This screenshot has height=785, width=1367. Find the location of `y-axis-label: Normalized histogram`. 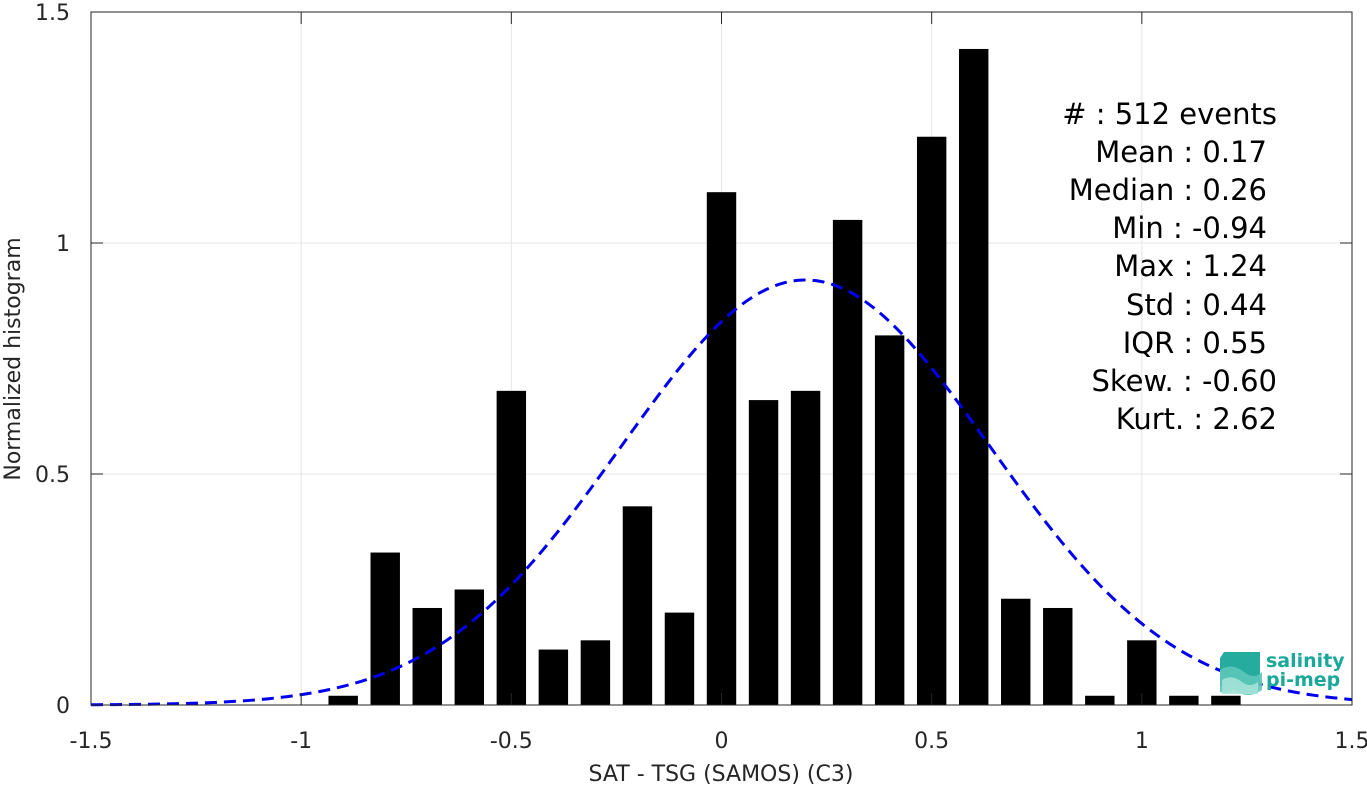

y-axis-label: Normalized histogram is located at coordinates (13, 358).